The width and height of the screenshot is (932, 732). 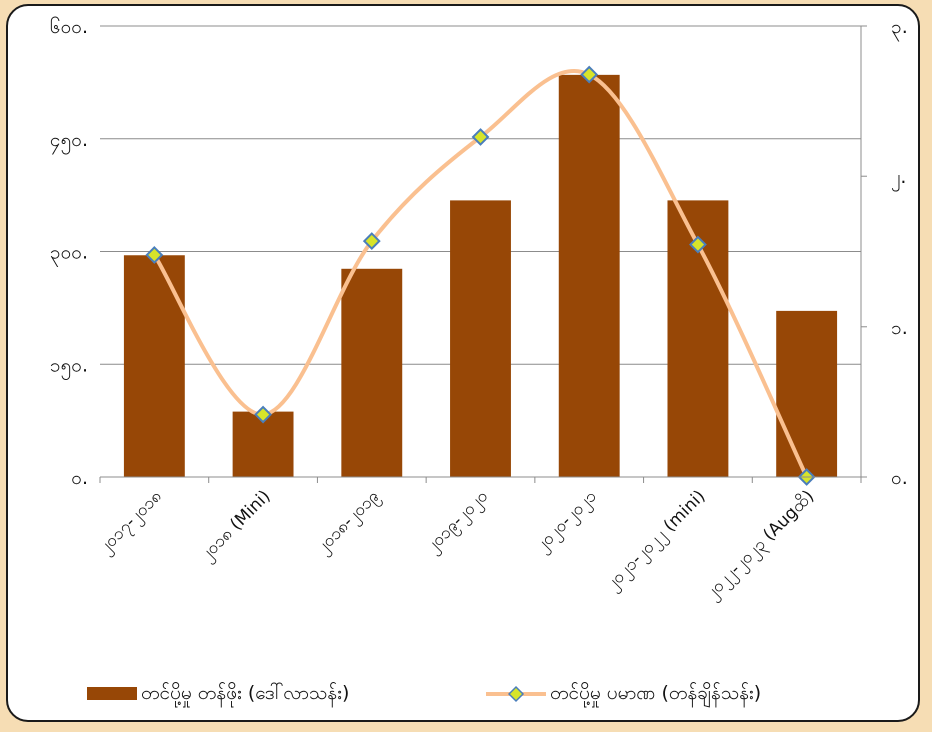 I want to click on left-tick-label: ၁၅၀., so click(x=69, y=367).